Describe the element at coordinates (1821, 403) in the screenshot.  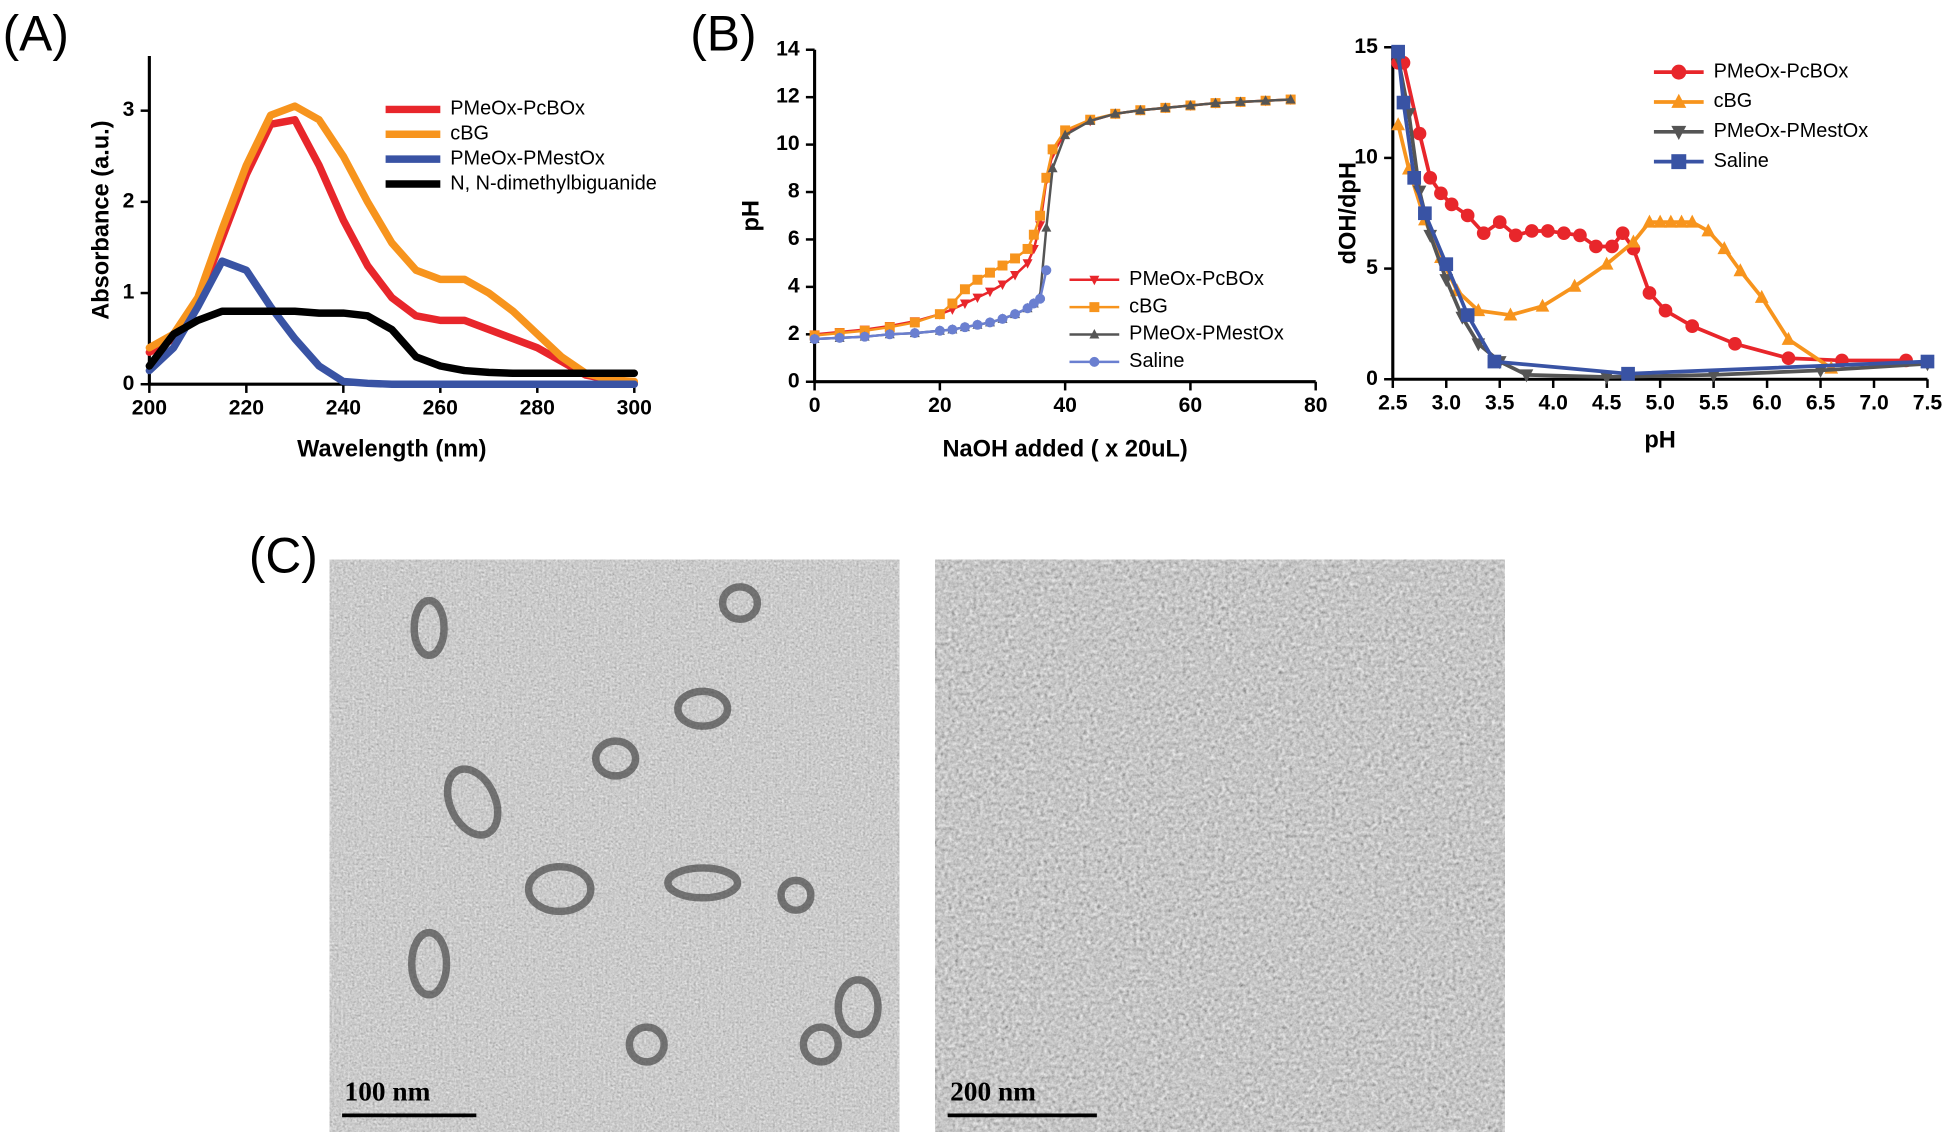
I see `x-tick-label: 6.5` at that location.